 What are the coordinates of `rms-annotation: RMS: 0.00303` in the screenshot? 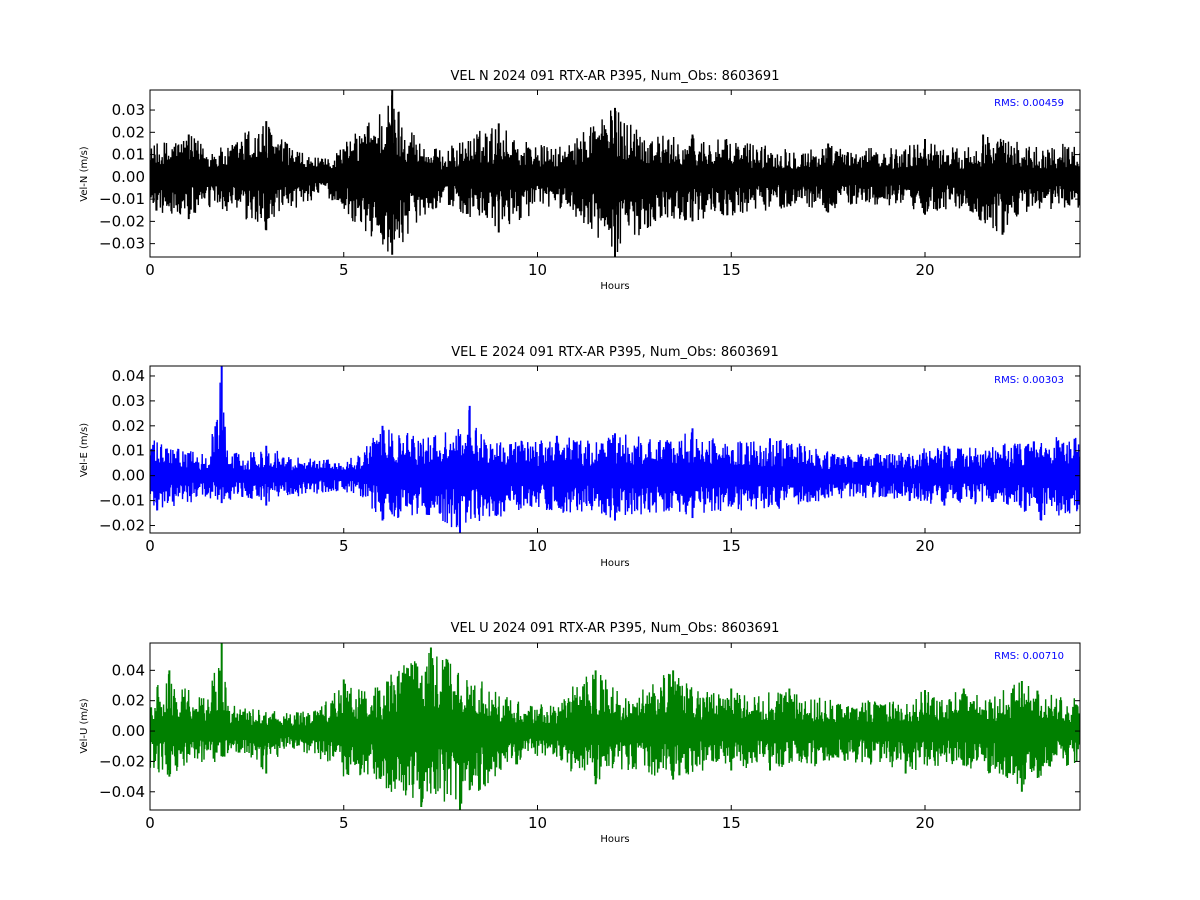 It's located at (1029, 380).